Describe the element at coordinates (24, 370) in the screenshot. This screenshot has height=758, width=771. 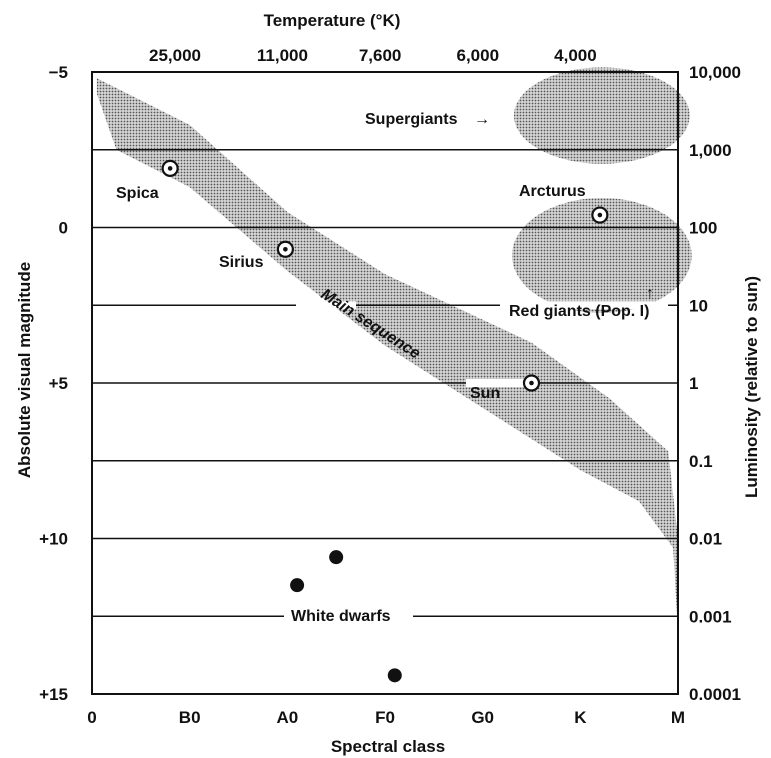
I see `y-axis-title: Absolute visual magnitude` at that location.